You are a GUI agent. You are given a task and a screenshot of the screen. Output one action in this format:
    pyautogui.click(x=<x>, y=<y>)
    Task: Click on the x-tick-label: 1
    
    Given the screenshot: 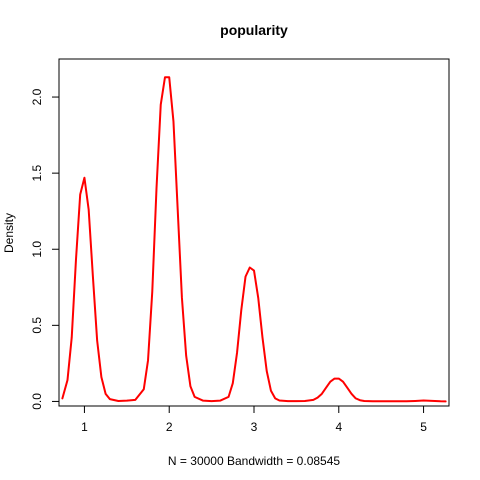 What is the action you would take?
    pyautogui.click(x=84, y=427)
    